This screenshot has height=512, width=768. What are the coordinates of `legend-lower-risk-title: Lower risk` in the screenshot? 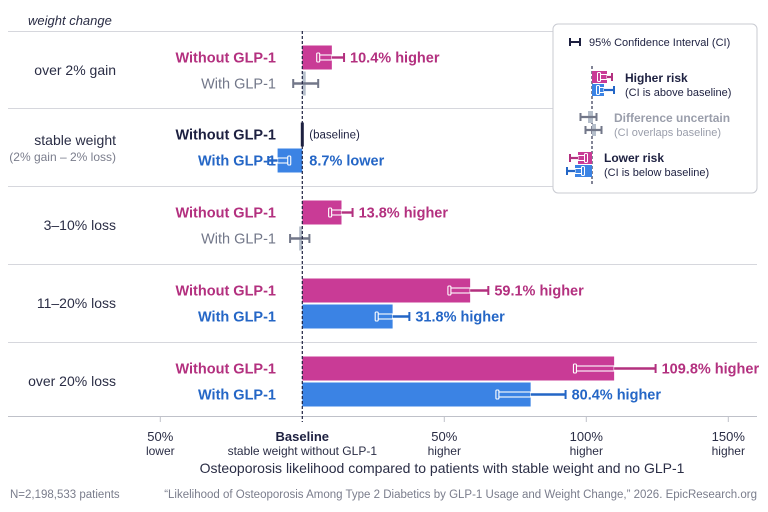 It's located at (634, 158).